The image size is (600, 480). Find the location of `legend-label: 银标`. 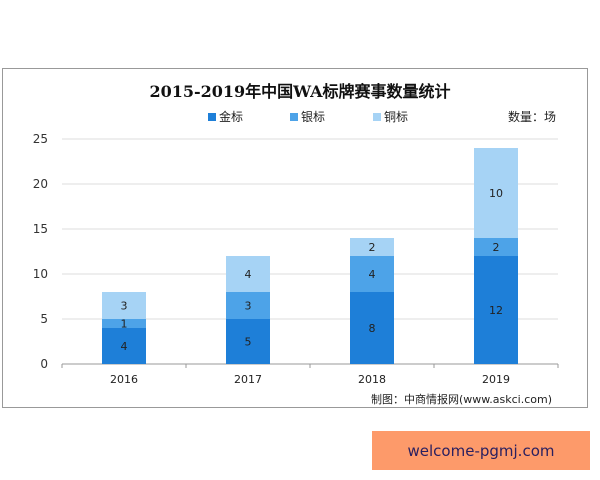

legend-label: 银标 is located at coordinates (313, 117).